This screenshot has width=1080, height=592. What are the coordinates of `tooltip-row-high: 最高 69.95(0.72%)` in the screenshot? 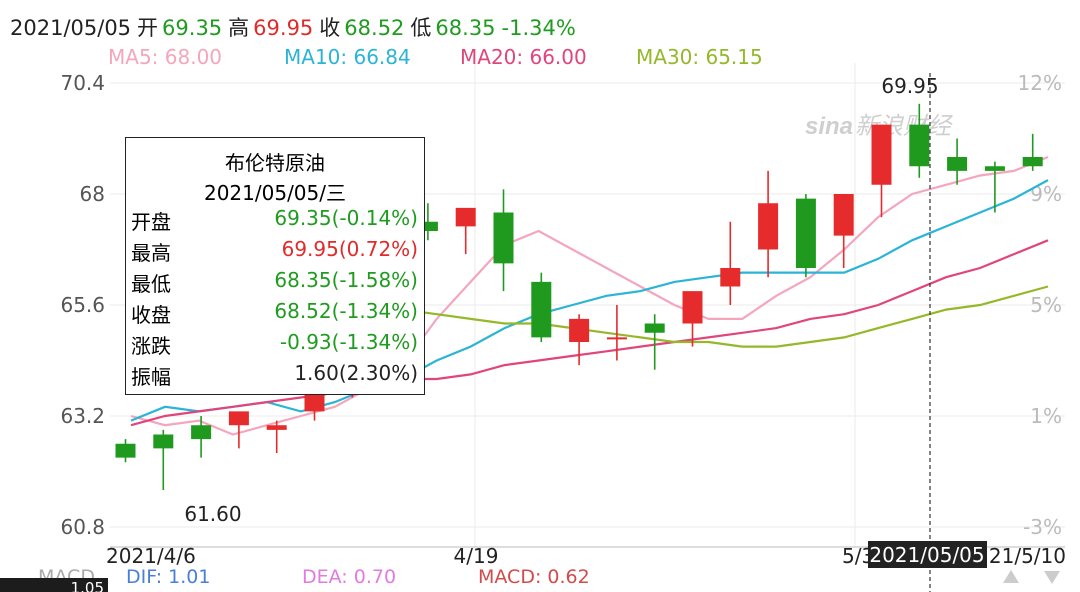 It's located at (274, 252).